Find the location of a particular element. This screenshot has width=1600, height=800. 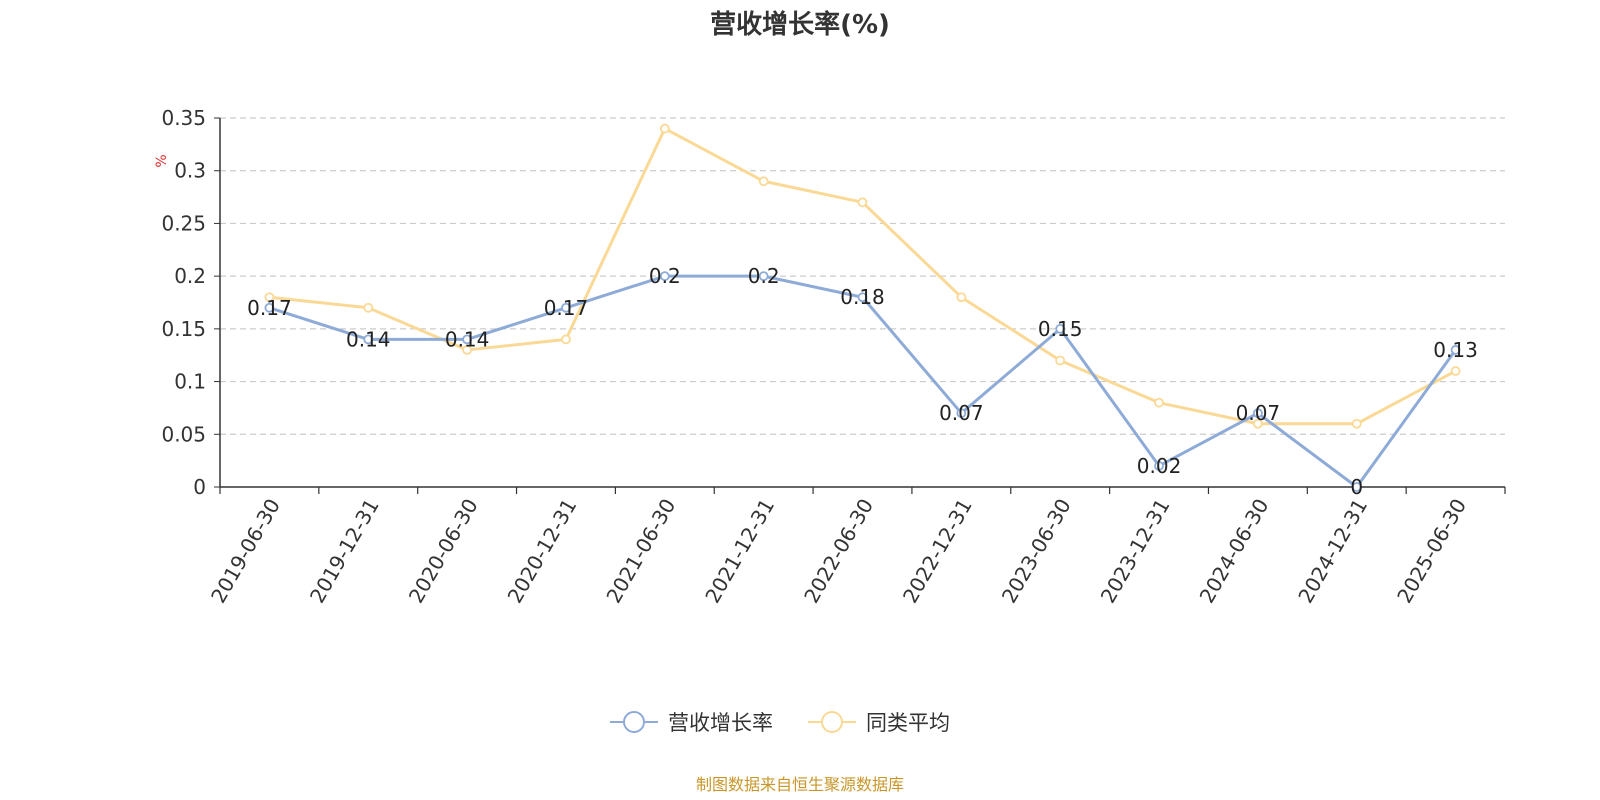

legend-item-1: 同类平均 is located at coordinates (879, 723).